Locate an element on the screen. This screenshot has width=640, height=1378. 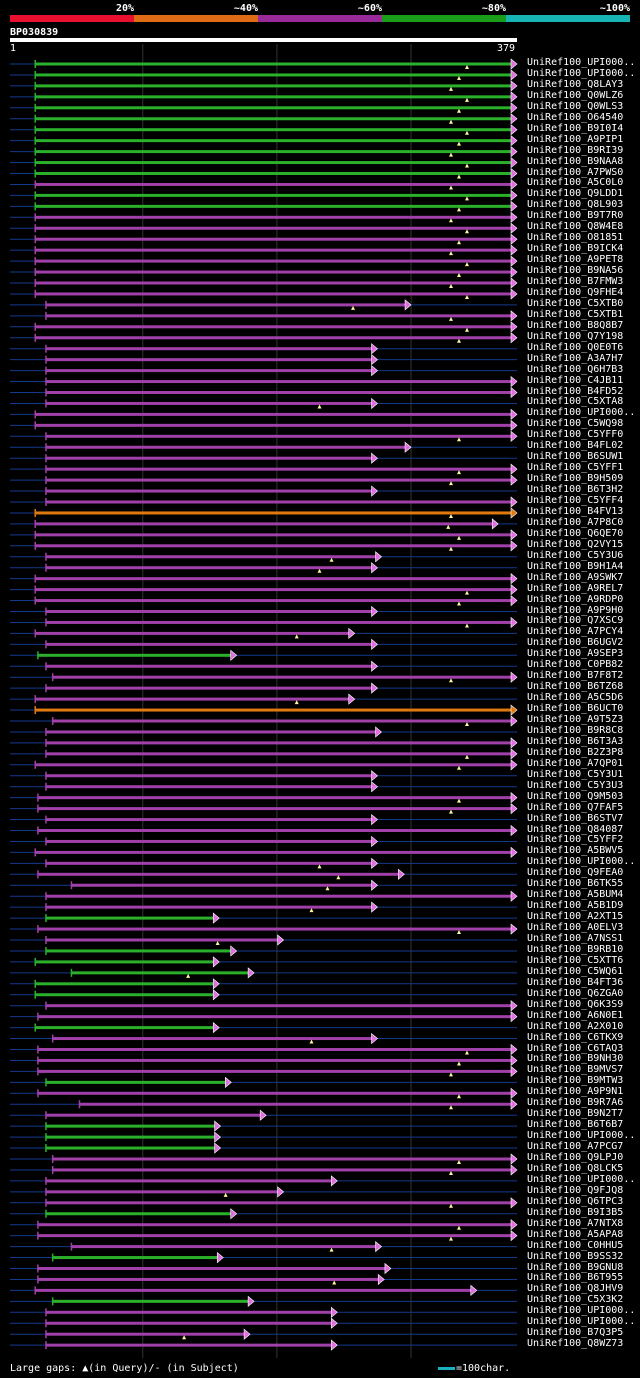
hit-name-link: UniRef100_O81851 is located at coordinates (575, 238).